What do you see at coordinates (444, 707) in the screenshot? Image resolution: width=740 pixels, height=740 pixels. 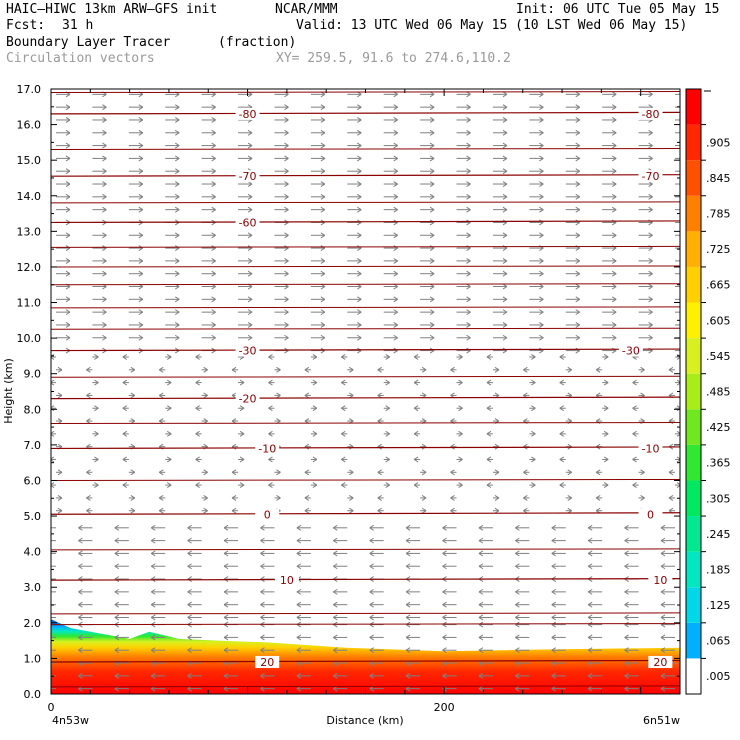 I see `x-tick-label: 200` at bounding box center [444, 707].